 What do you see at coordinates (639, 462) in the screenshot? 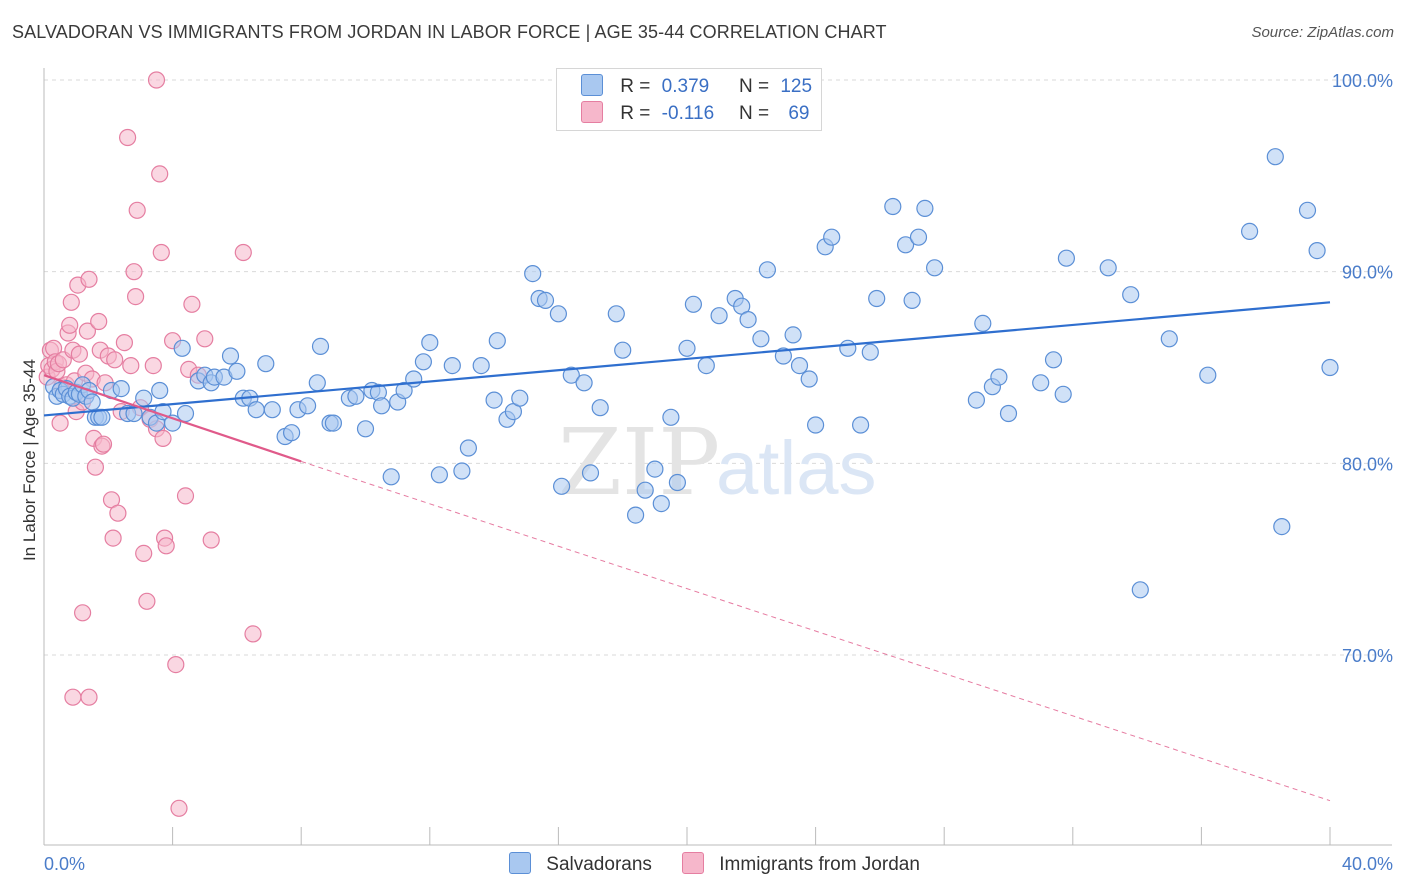
I see `watermark-zip: ZIP` at bounding box center [639, 462].